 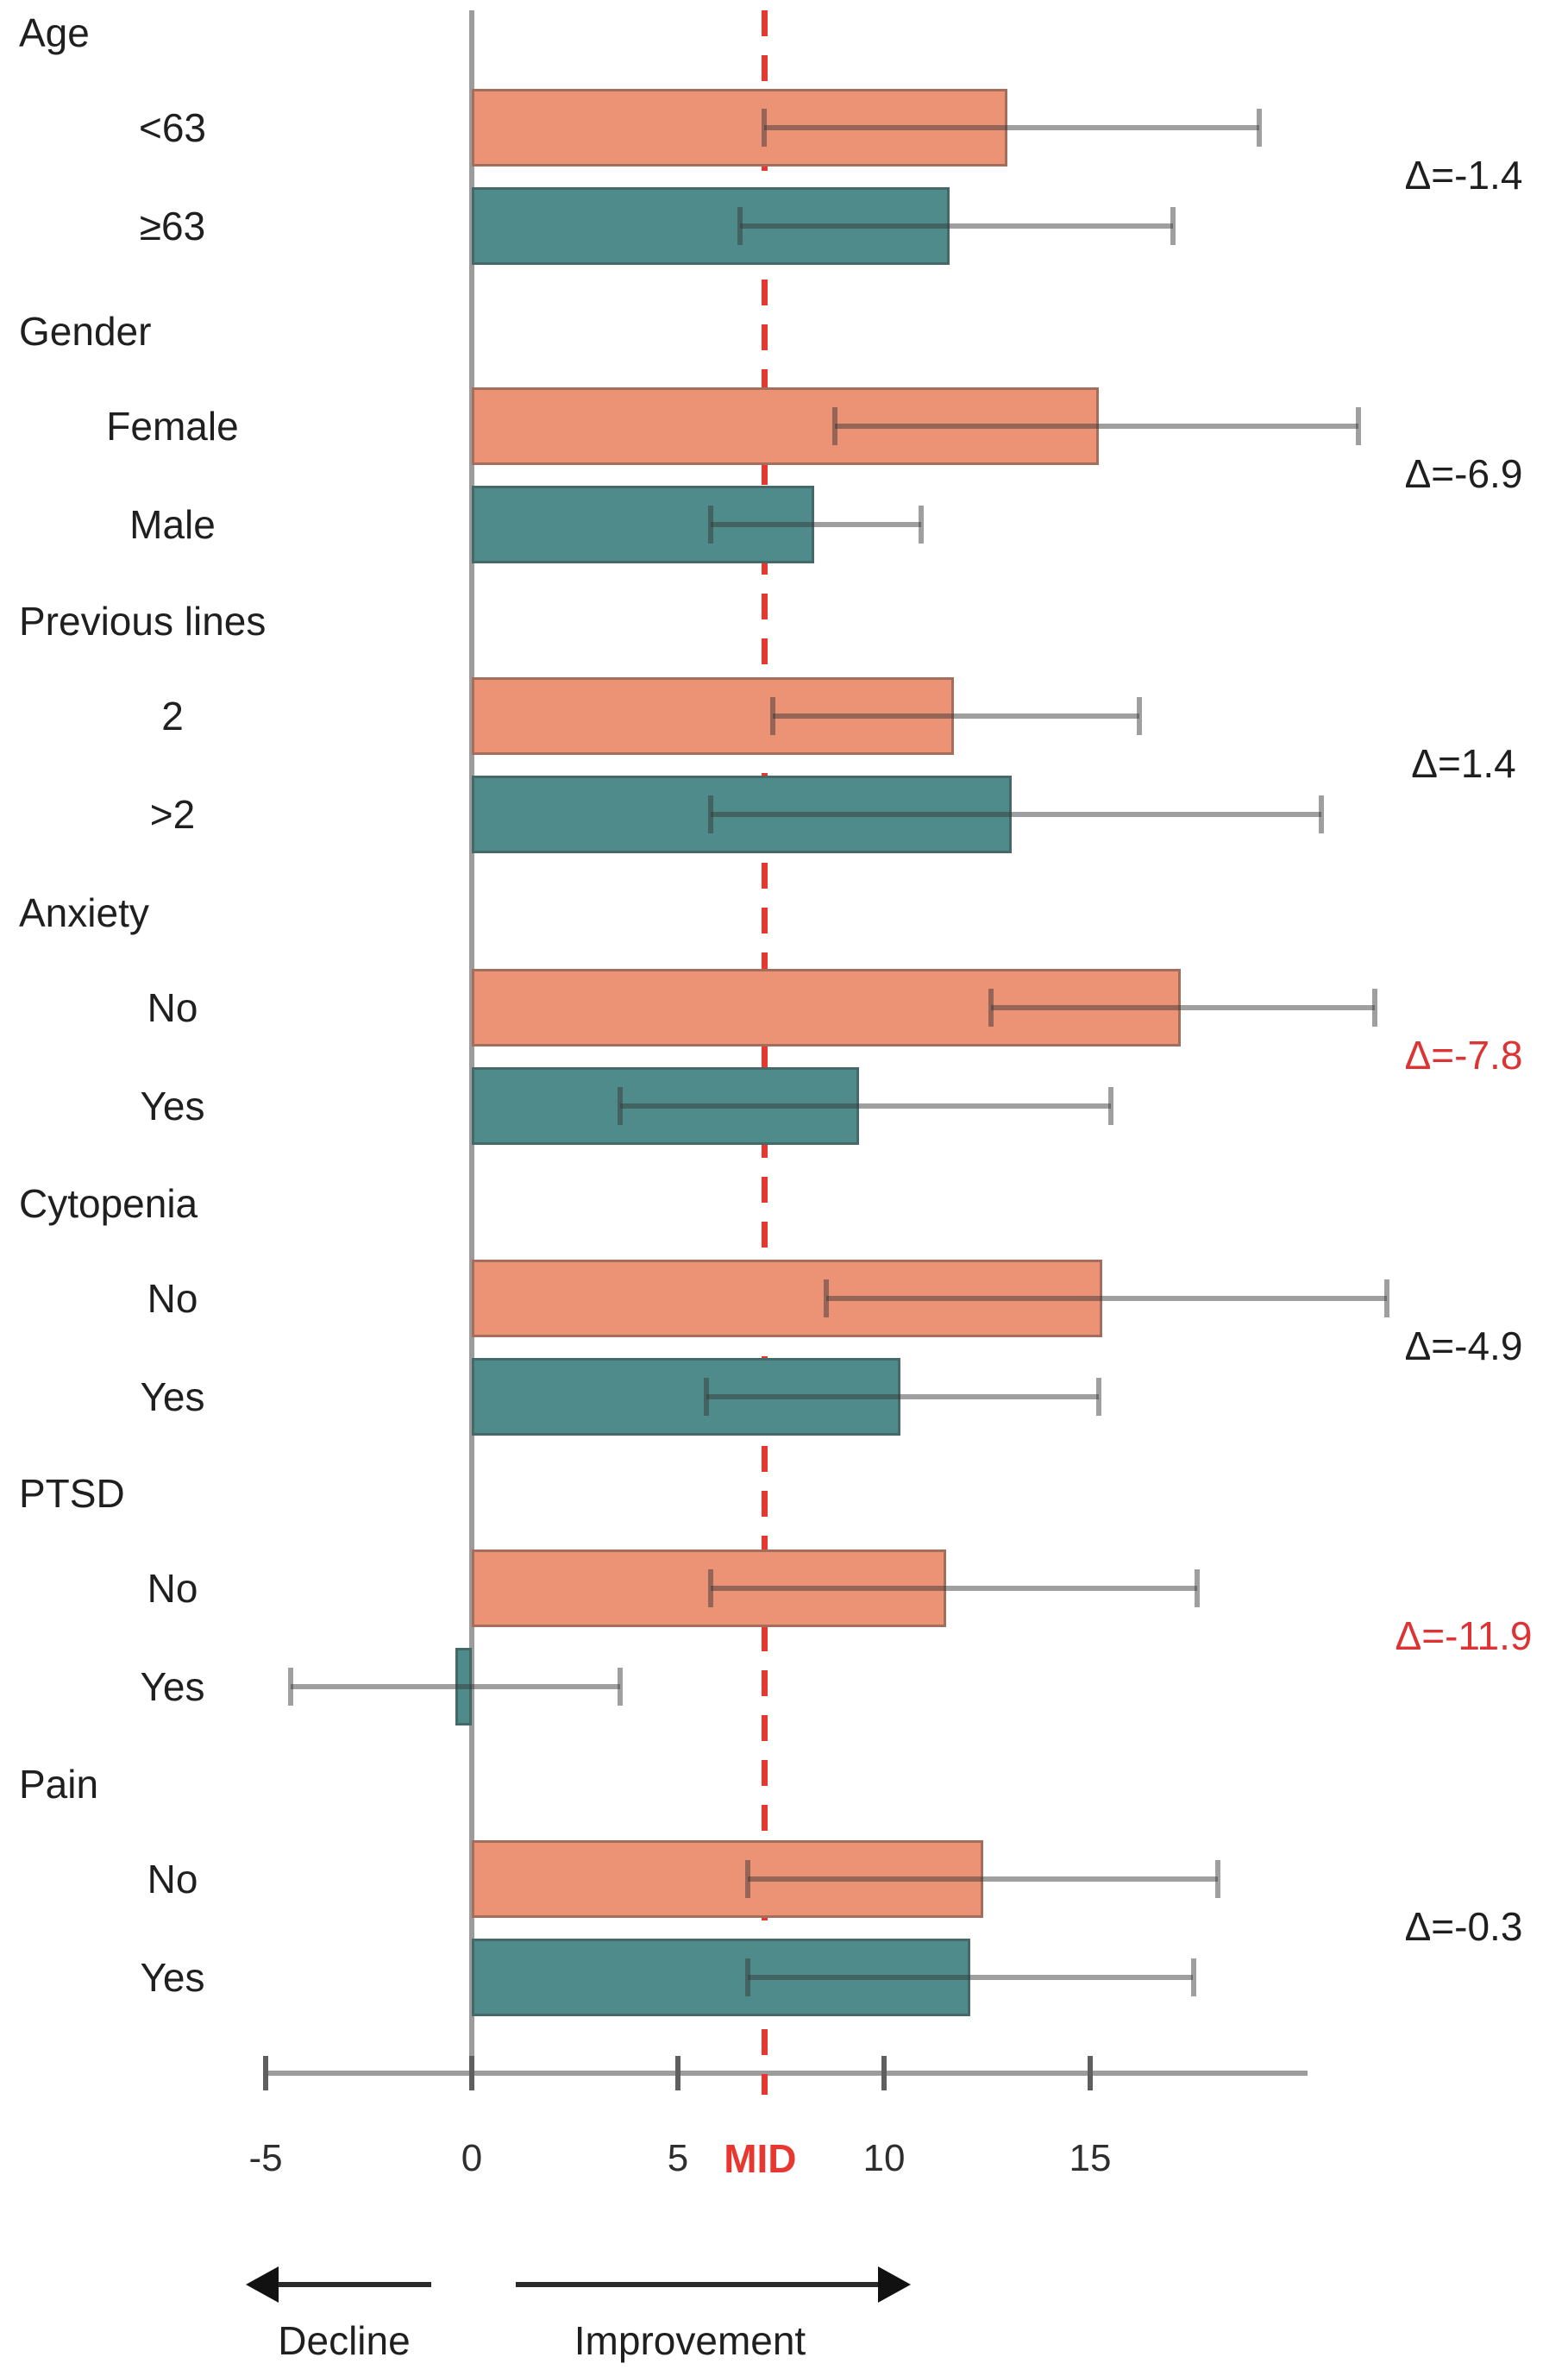 What do you see at coordinates (72, 1493) in the screenshot?
I see `group-label: PTSD` at bounding box center [72, 1493].